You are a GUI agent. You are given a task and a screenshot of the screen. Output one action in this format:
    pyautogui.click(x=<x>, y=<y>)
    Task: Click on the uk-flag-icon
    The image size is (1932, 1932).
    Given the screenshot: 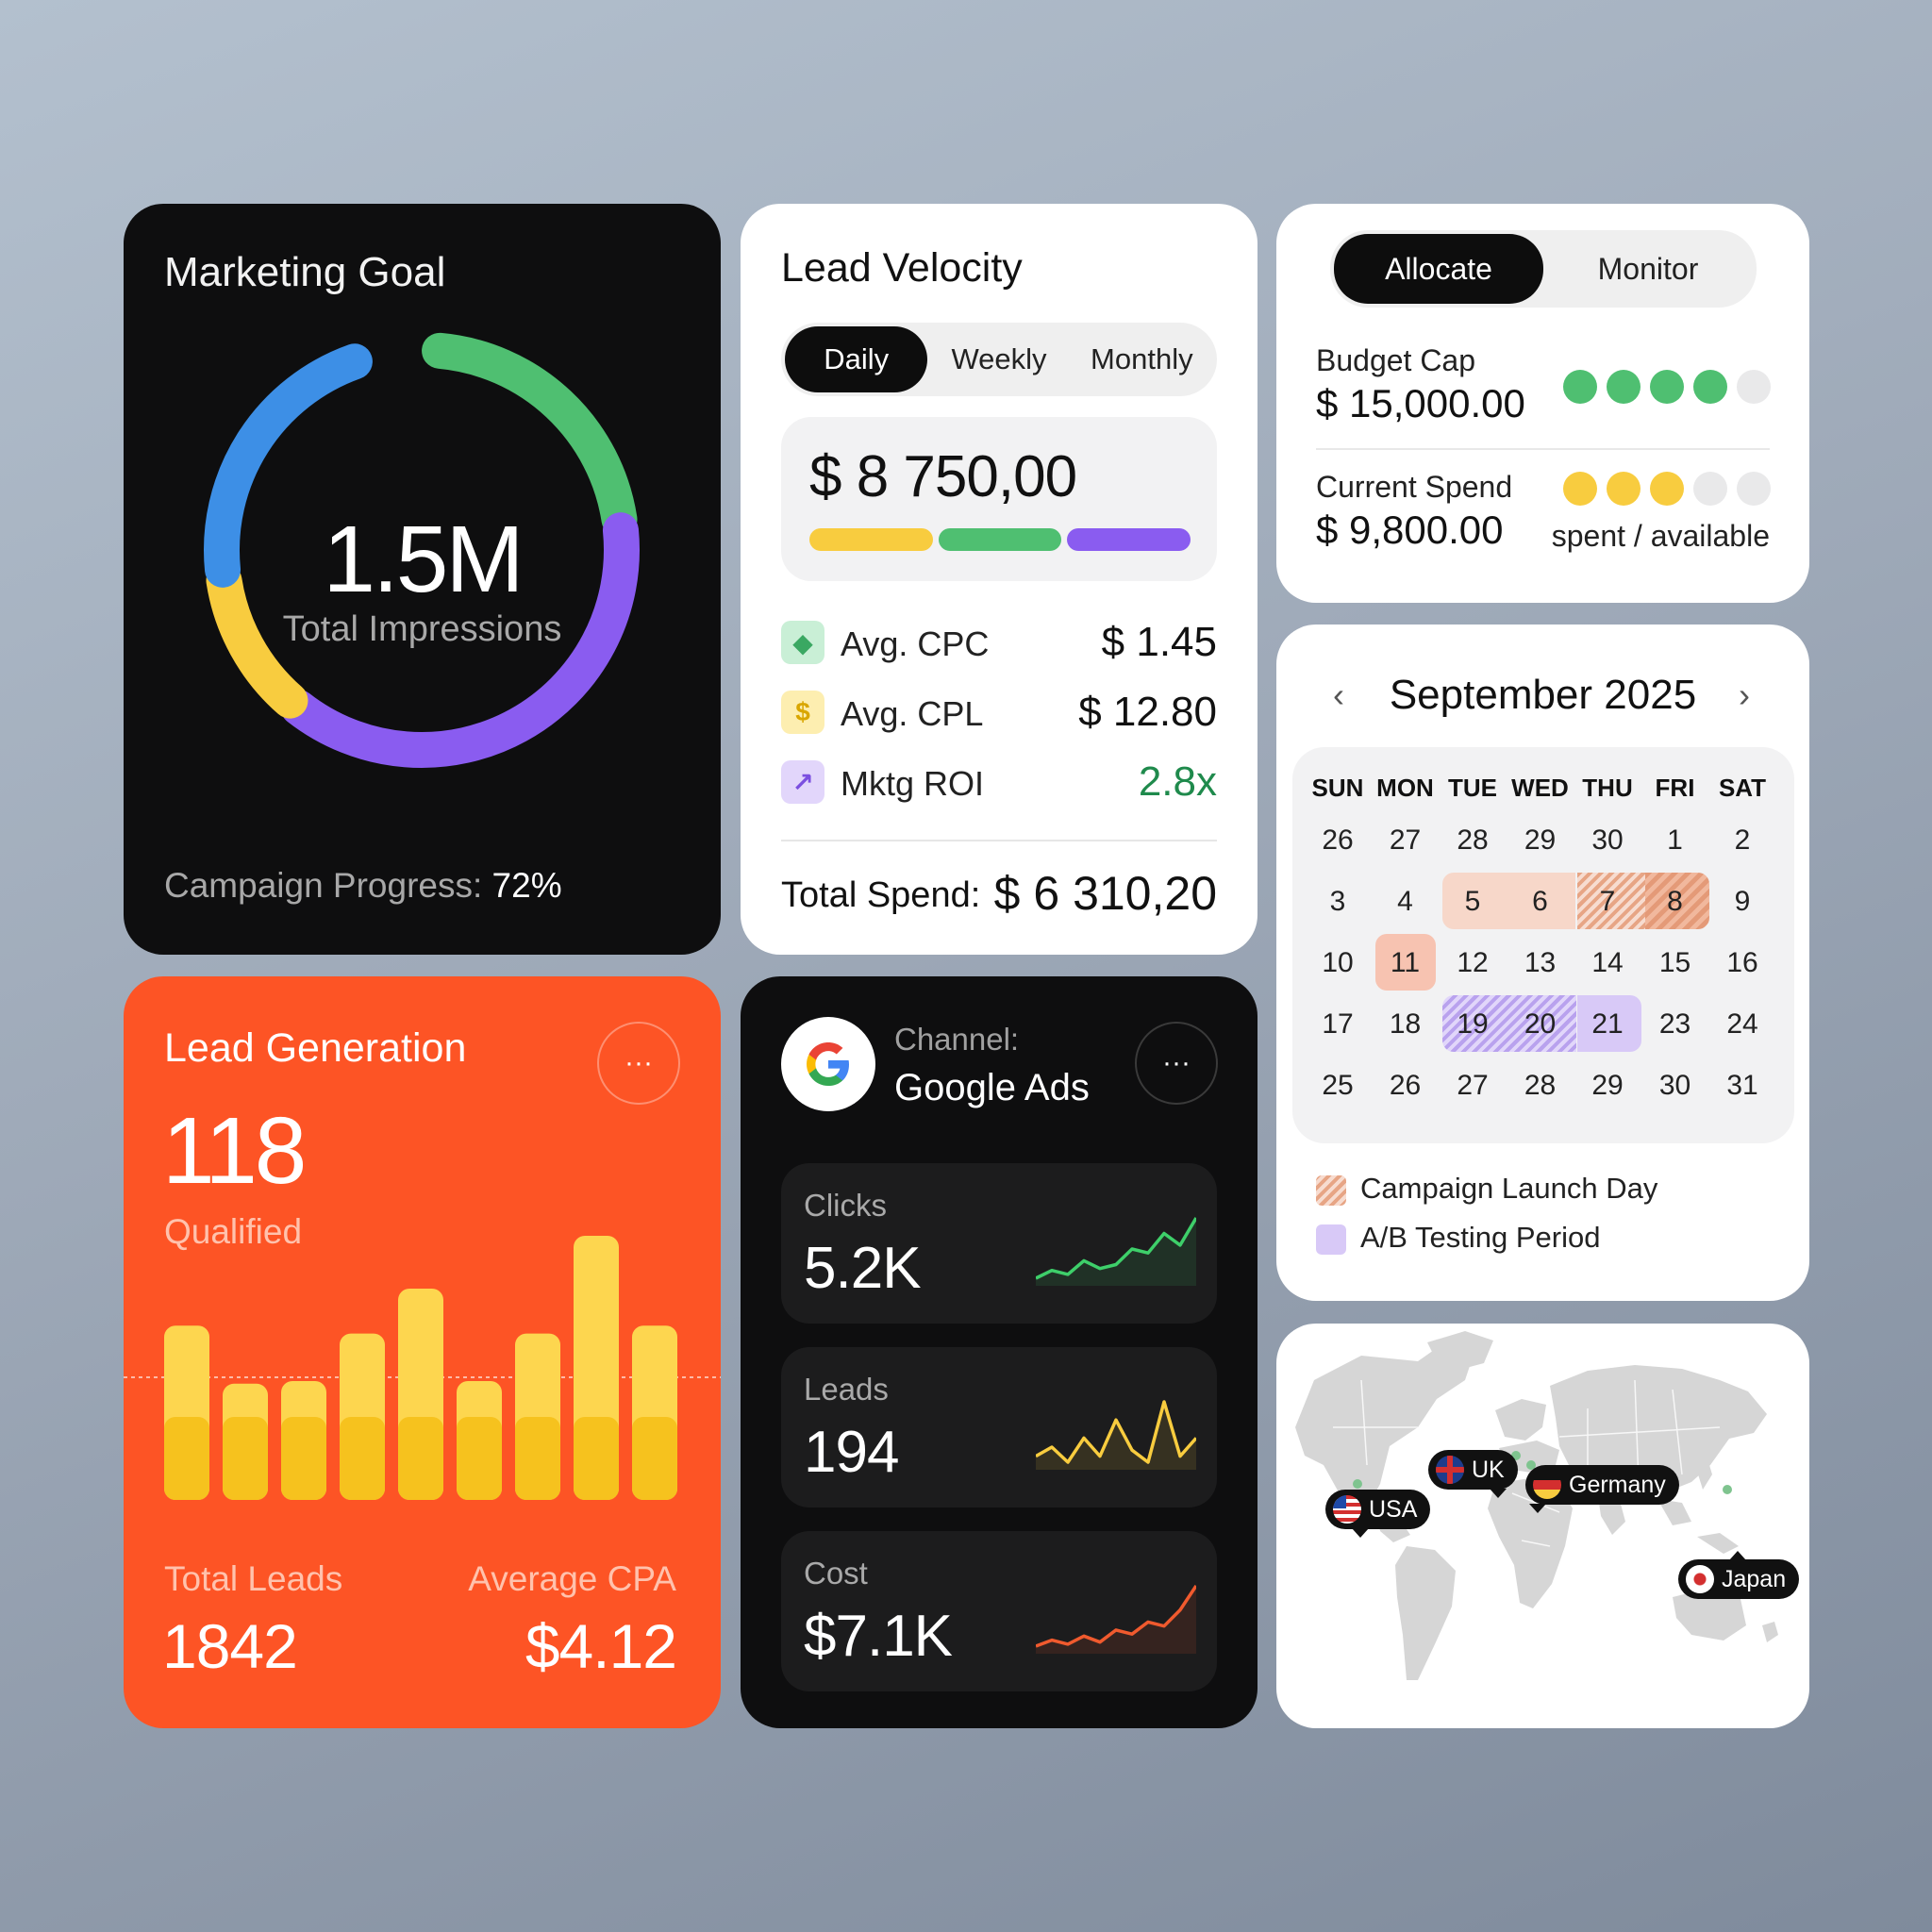 What is the action you would take?
    pyautogui.click(x=1450, y=1470)
    